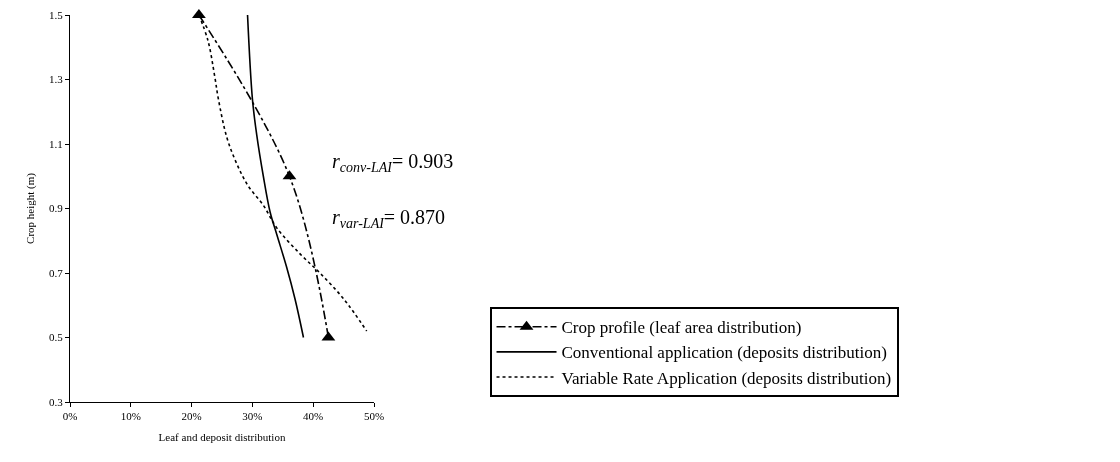 This screenshot has width=1120, height=462. Describe the element at coordinates (393, 163) in the screenshot. I see `annotation: r$_{conv-LAI}$= 0.903` at that location.